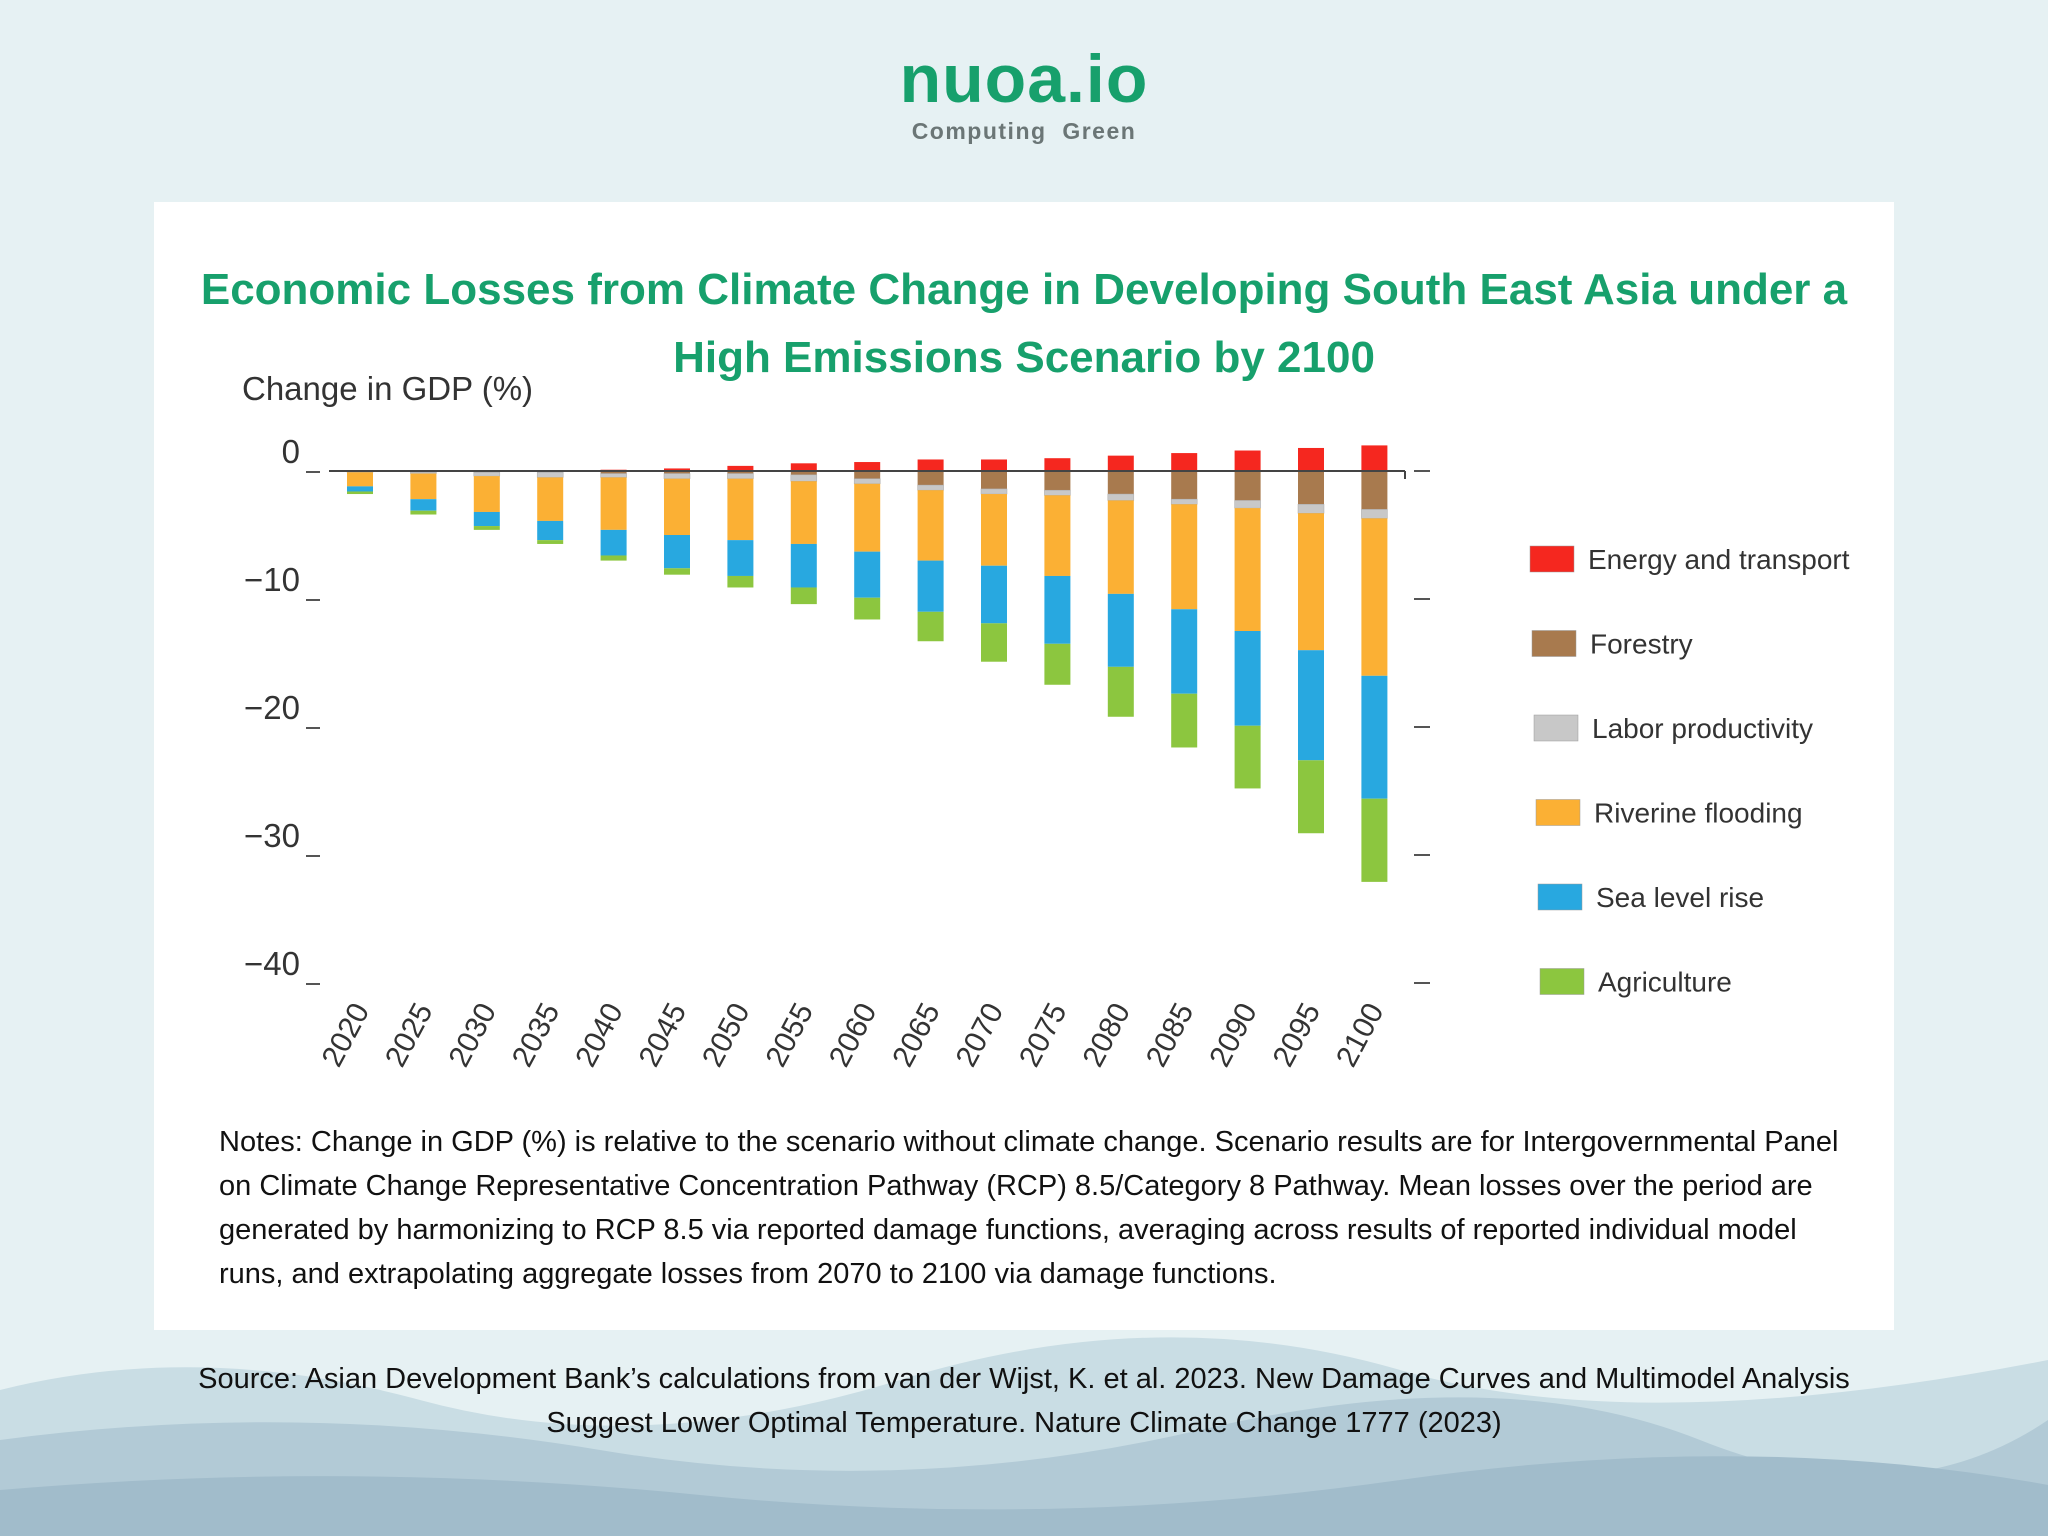 This screenshot has width=2048, height=1536. I want to click on y-tick-label: −30, so click(272, 835).